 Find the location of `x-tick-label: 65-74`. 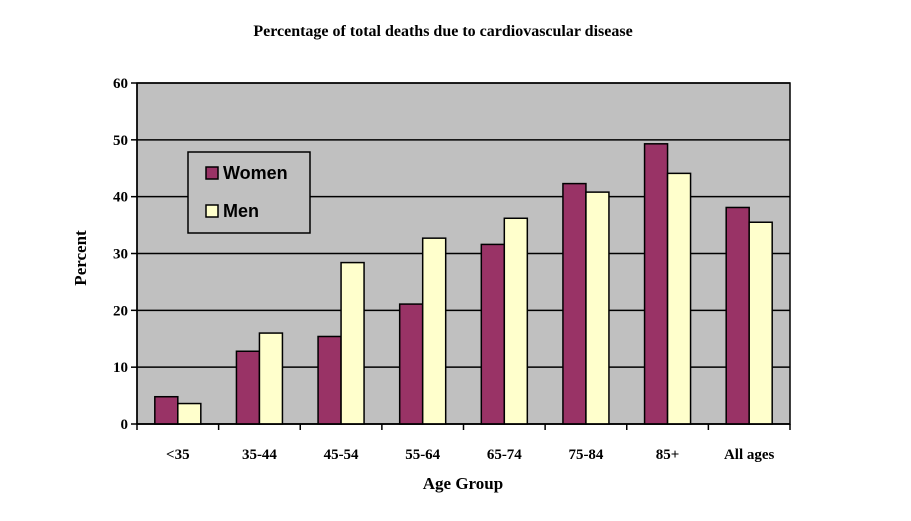

x-tick-label: 65-74 is located at coordinates (504, 455).